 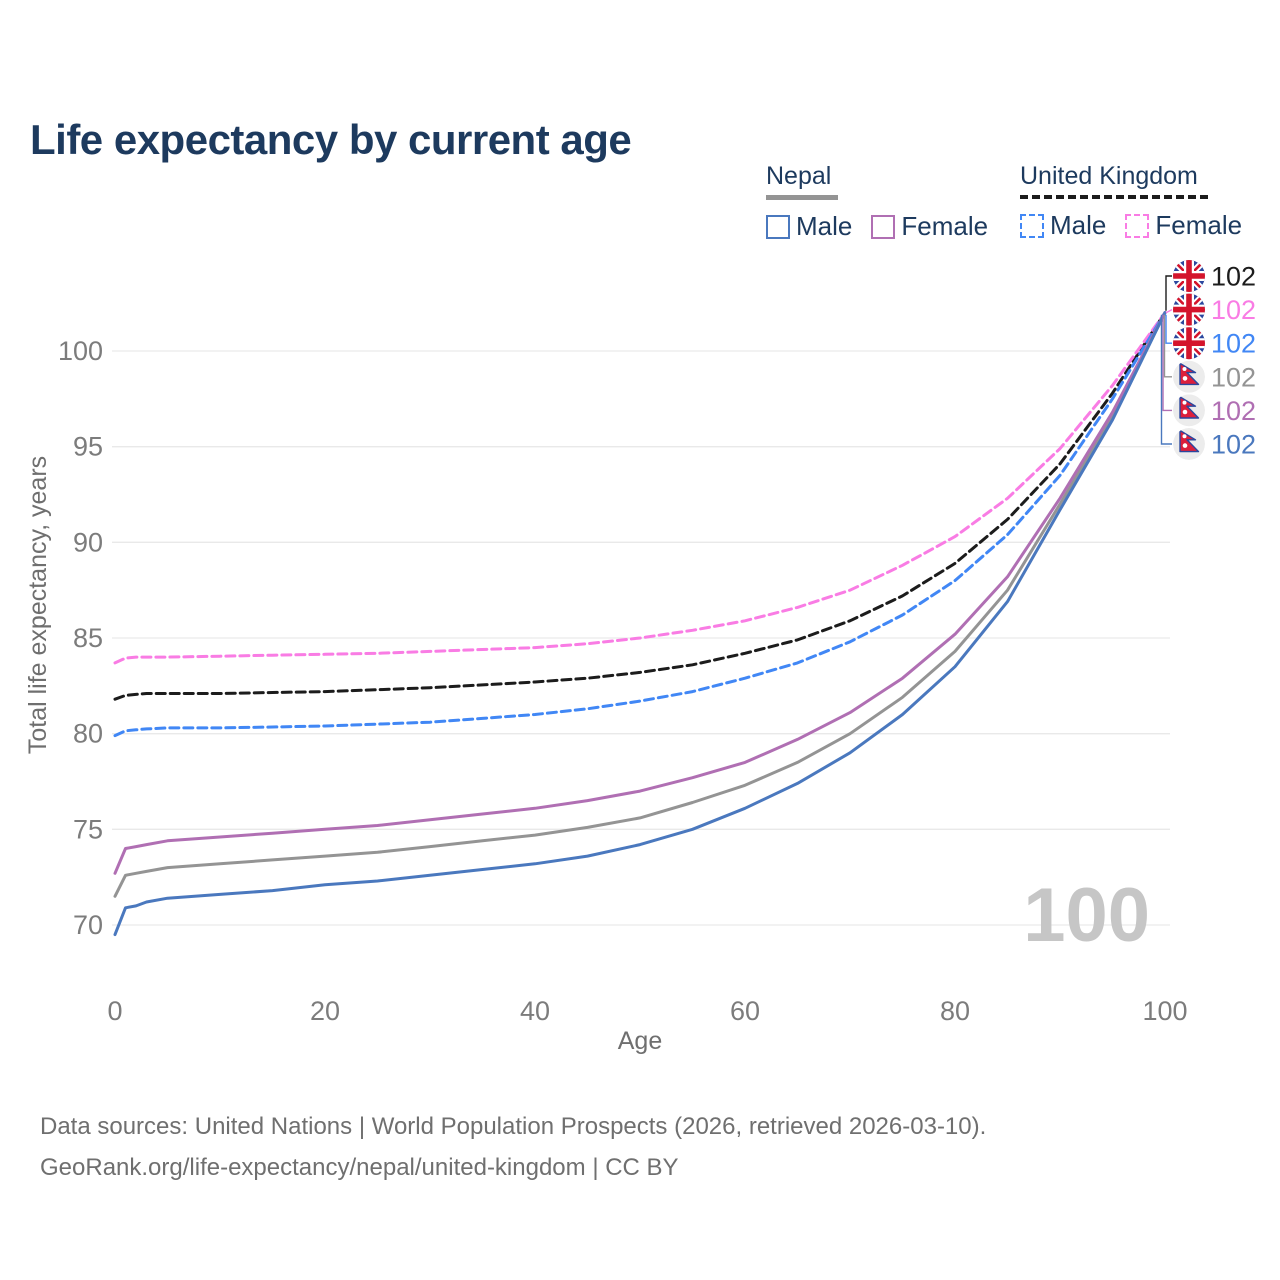 I want to click on end-label-connector-united-kingdom-female, so click(x=1169, y=311).